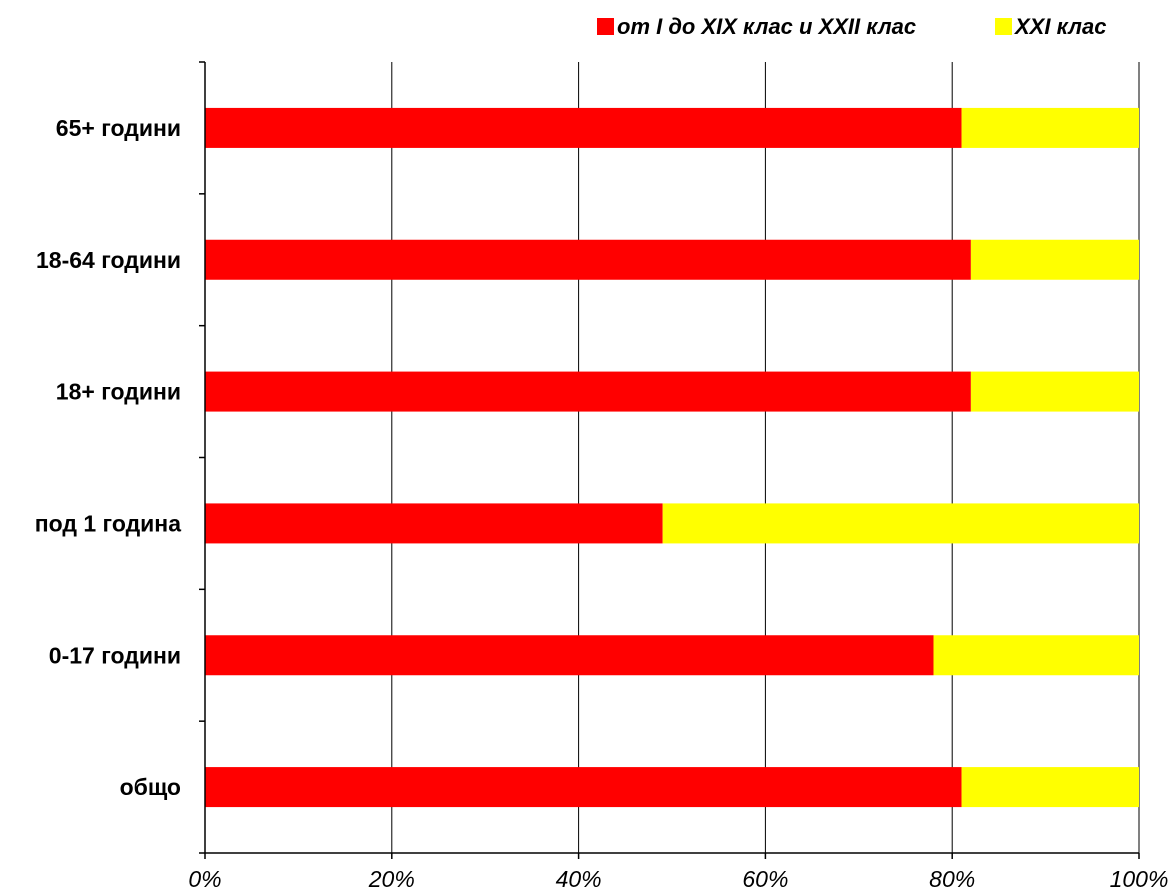  What do you see at coordinates (118, 128) in the screenshot?
I see `category-label-1: 65+ години` at bounding box center [118, 128].